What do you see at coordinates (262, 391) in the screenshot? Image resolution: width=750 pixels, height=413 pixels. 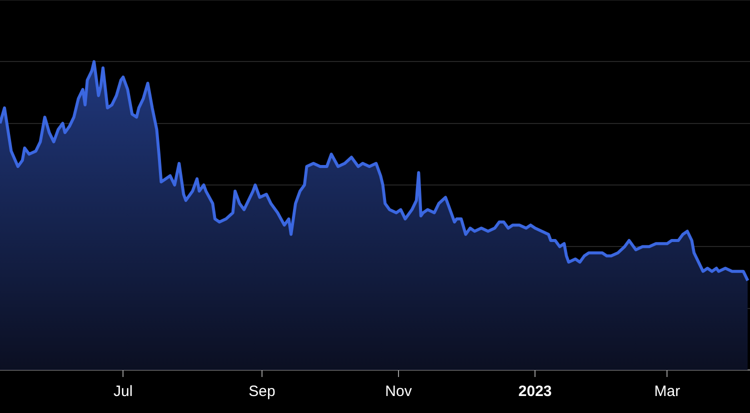 I see `x-tick-label: Sep` at bounding box center [262, 391].